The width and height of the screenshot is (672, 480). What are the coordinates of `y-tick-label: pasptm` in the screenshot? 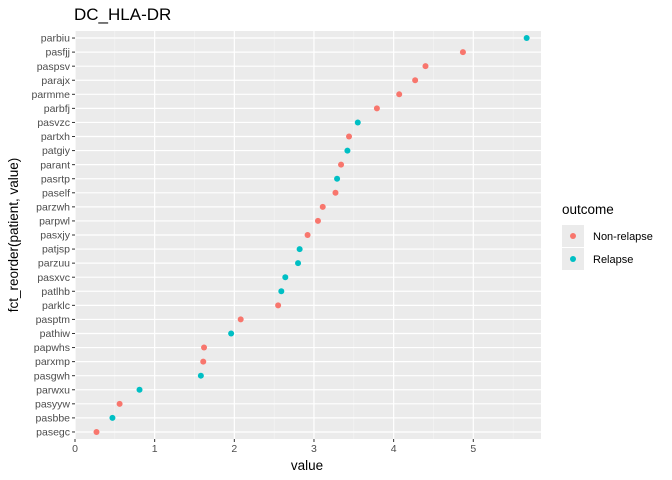 It's located at (53, 320).